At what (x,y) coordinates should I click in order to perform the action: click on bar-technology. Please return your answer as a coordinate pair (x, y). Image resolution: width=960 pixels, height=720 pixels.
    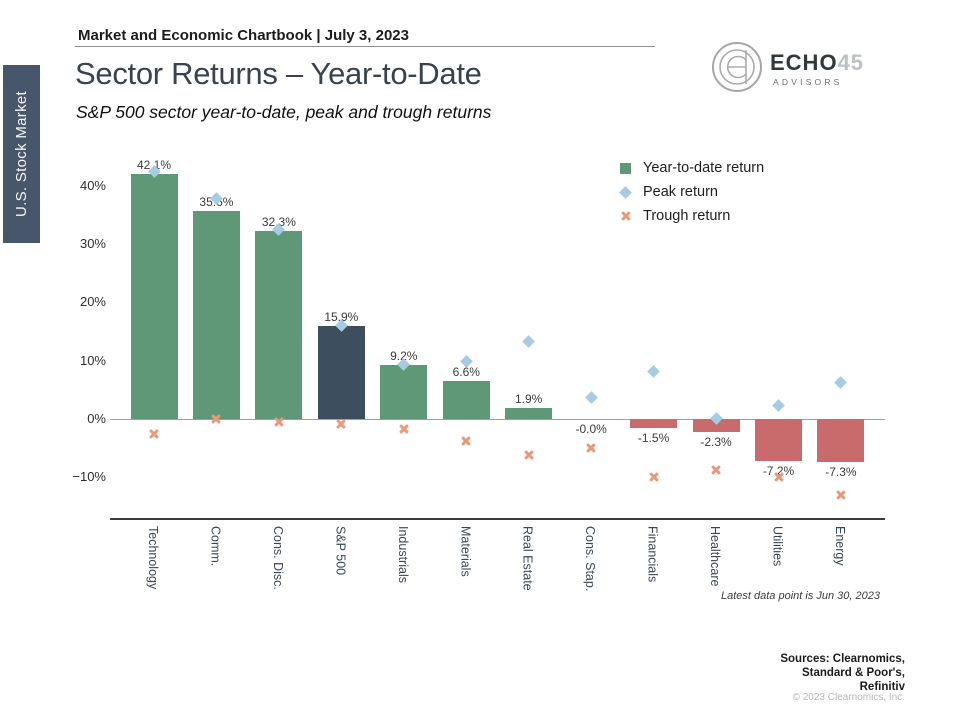
    Looking at the image, I should click on (154, 296).